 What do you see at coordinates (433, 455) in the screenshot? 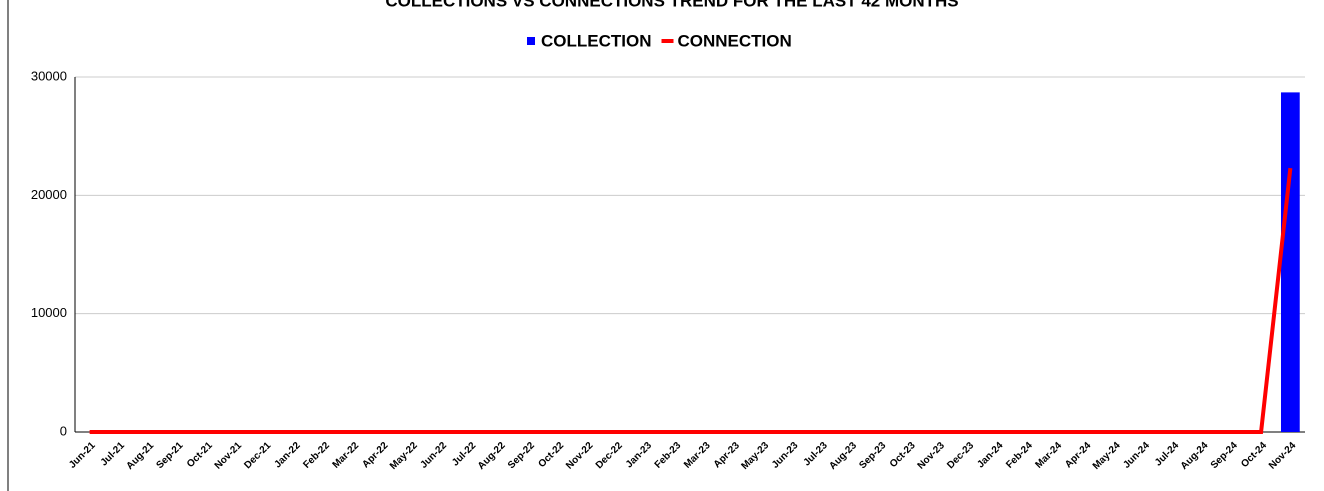
I see `x-tick-label: Jun-22` at bounding box center [433, 455].